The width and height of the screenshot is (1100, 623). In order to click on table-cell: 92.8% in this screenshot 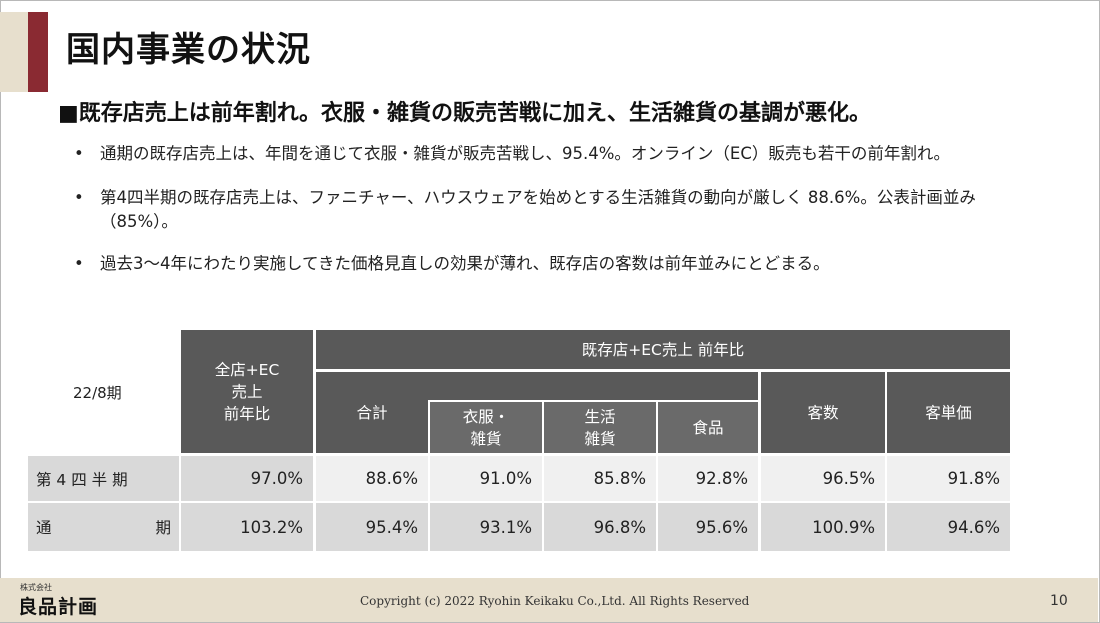, I will do `click(708, 478)`.